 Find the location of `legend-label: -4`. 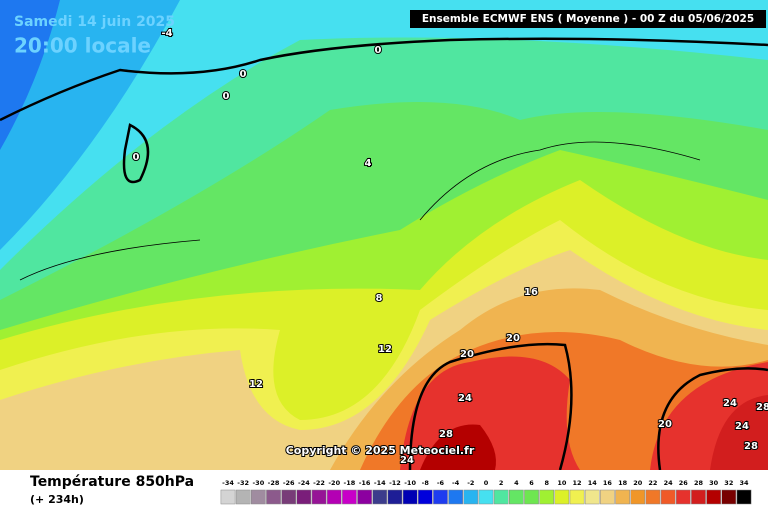

legend-label: -4 is located at coordinates (456, 483).